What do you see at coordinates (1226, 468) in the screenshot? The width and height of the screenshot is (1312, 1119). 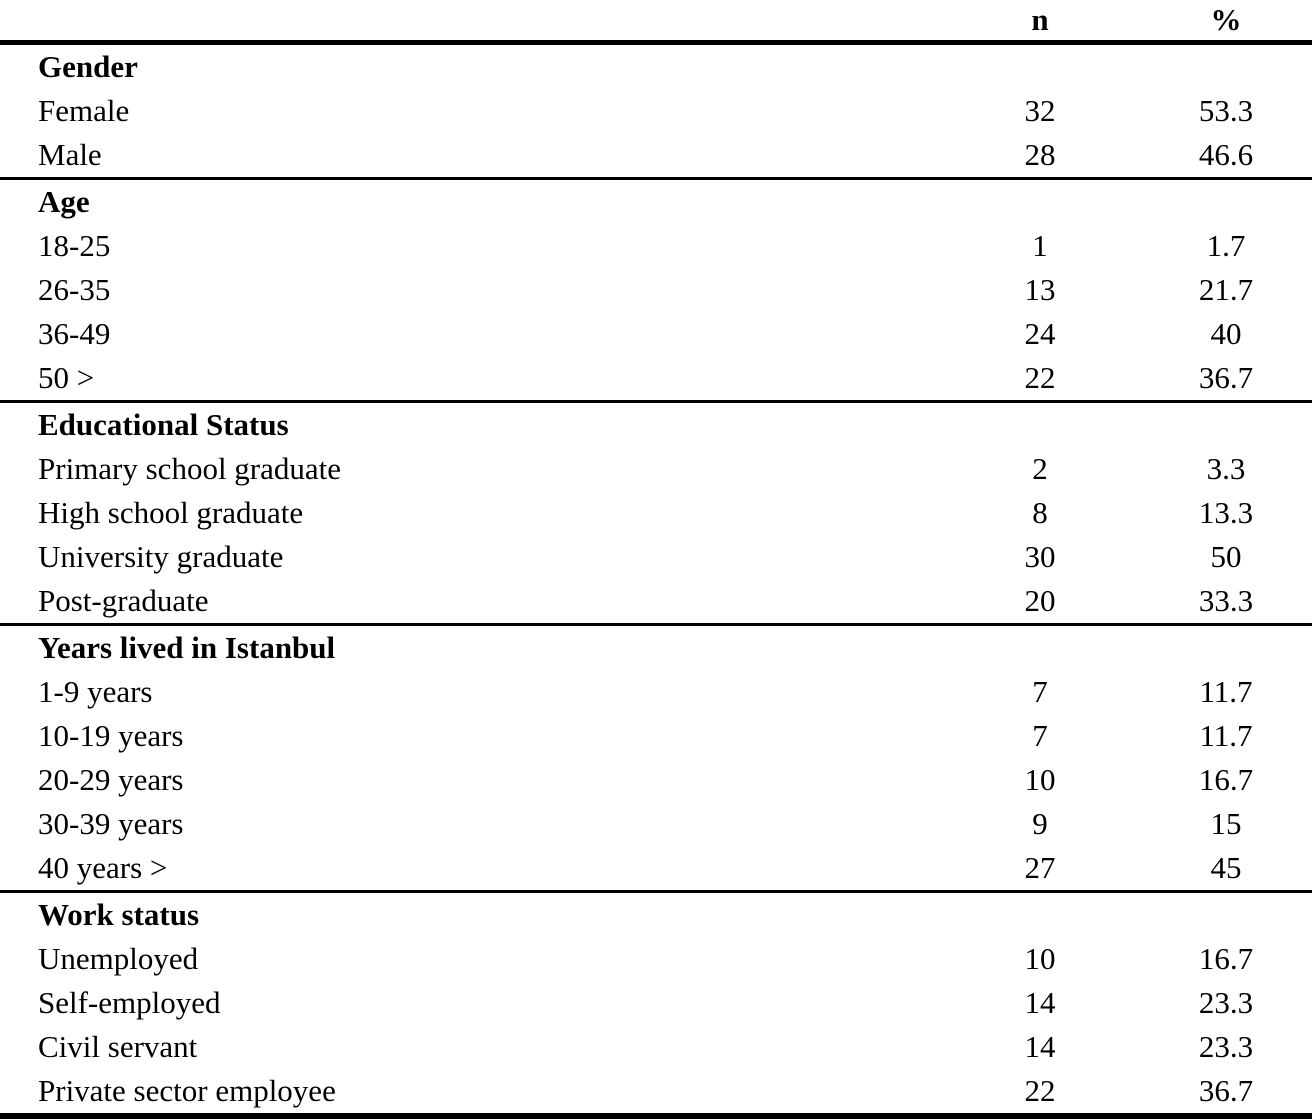 I see `cell-pct: 3.3` at bounding box center [1226, 468].